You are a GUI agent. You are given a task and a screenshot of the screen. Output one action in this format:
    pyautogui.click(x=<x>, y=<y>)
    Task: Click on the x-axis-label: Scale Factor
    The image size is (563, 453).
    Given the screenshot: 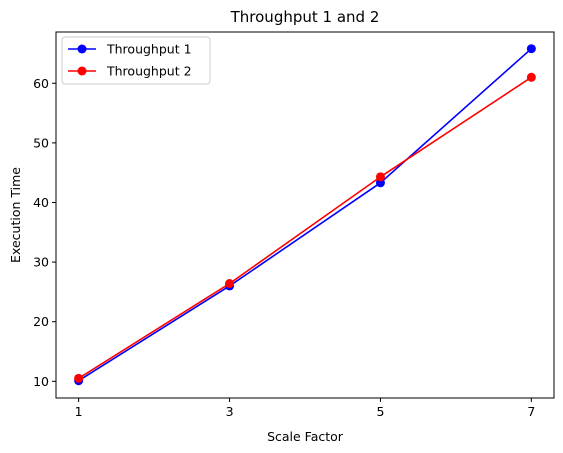 What is the action you would take?
    pyautogui.click(x=305, y=436)
    